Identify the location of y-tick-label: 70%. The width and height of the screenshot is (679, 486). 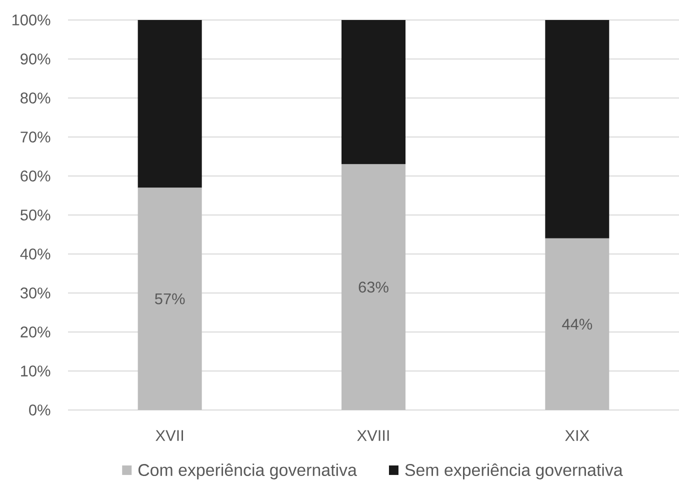
(35, 137).